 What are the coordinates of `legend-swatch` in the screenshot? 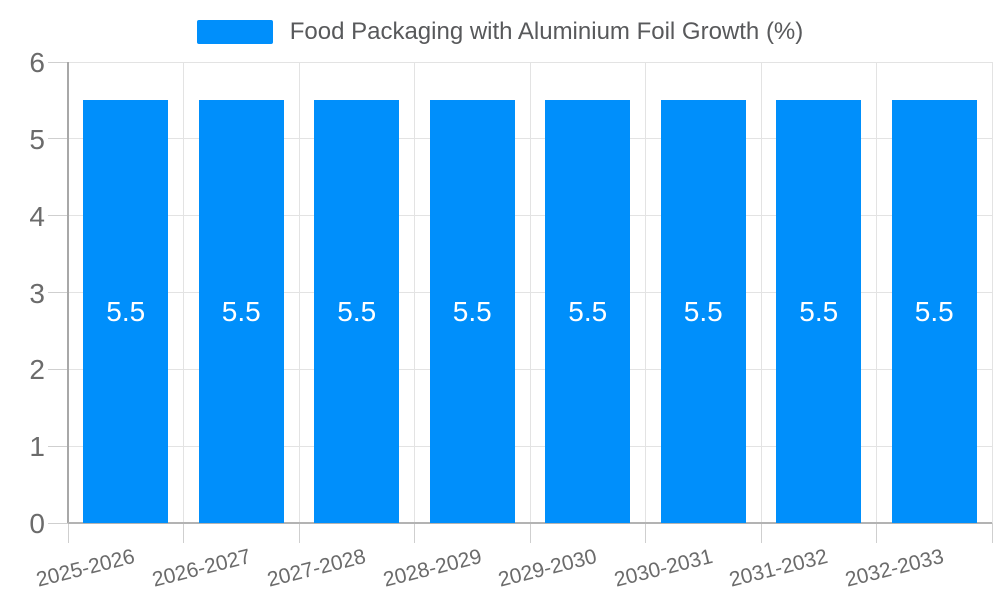 It's located at (234, 32).